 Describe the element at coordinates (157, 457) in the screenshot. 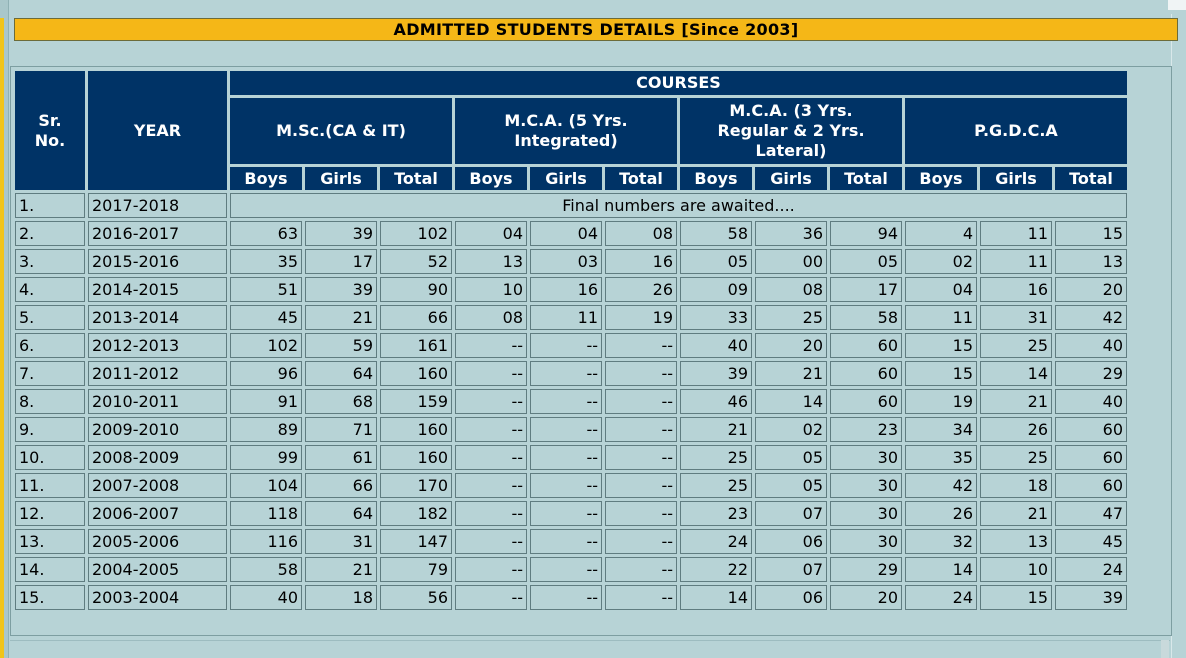

I see `row-year: 2008-2009` at that location.